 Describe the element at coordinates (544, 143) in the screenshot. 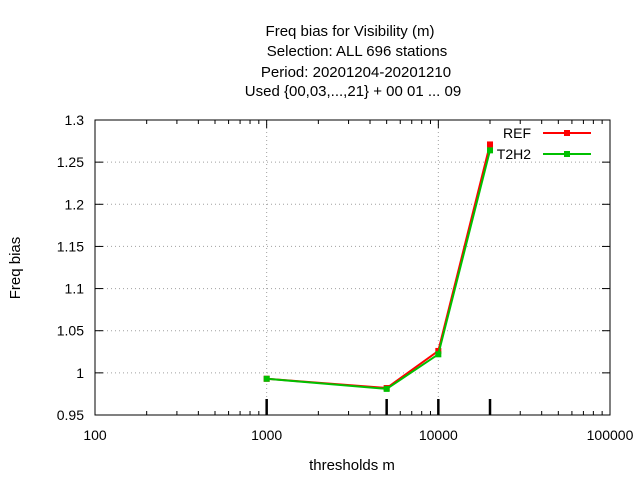

I see `legend: REF T2H2` at that location.